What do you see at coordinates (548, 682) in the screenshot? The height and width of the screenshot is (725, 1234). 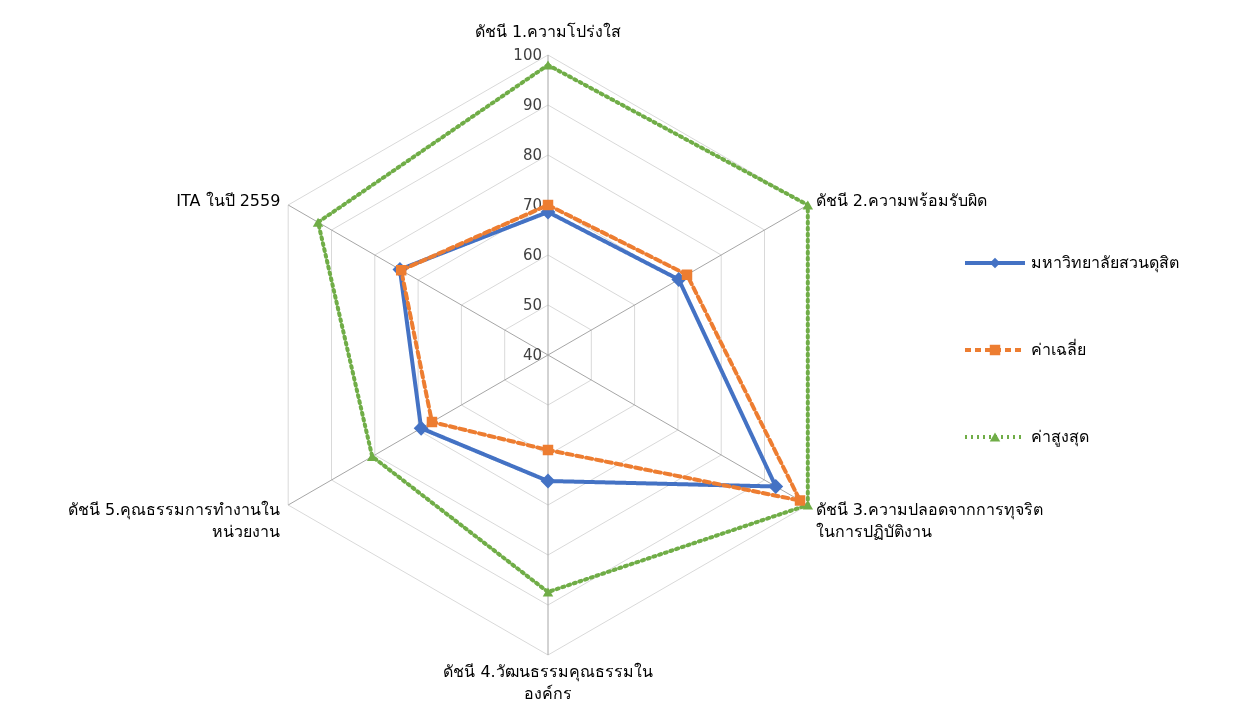 I see `spoke-label: ดัชนี 4.วัฒนธรรมคุณธรรมใน องค์กร` at bounding box center [548, 682].